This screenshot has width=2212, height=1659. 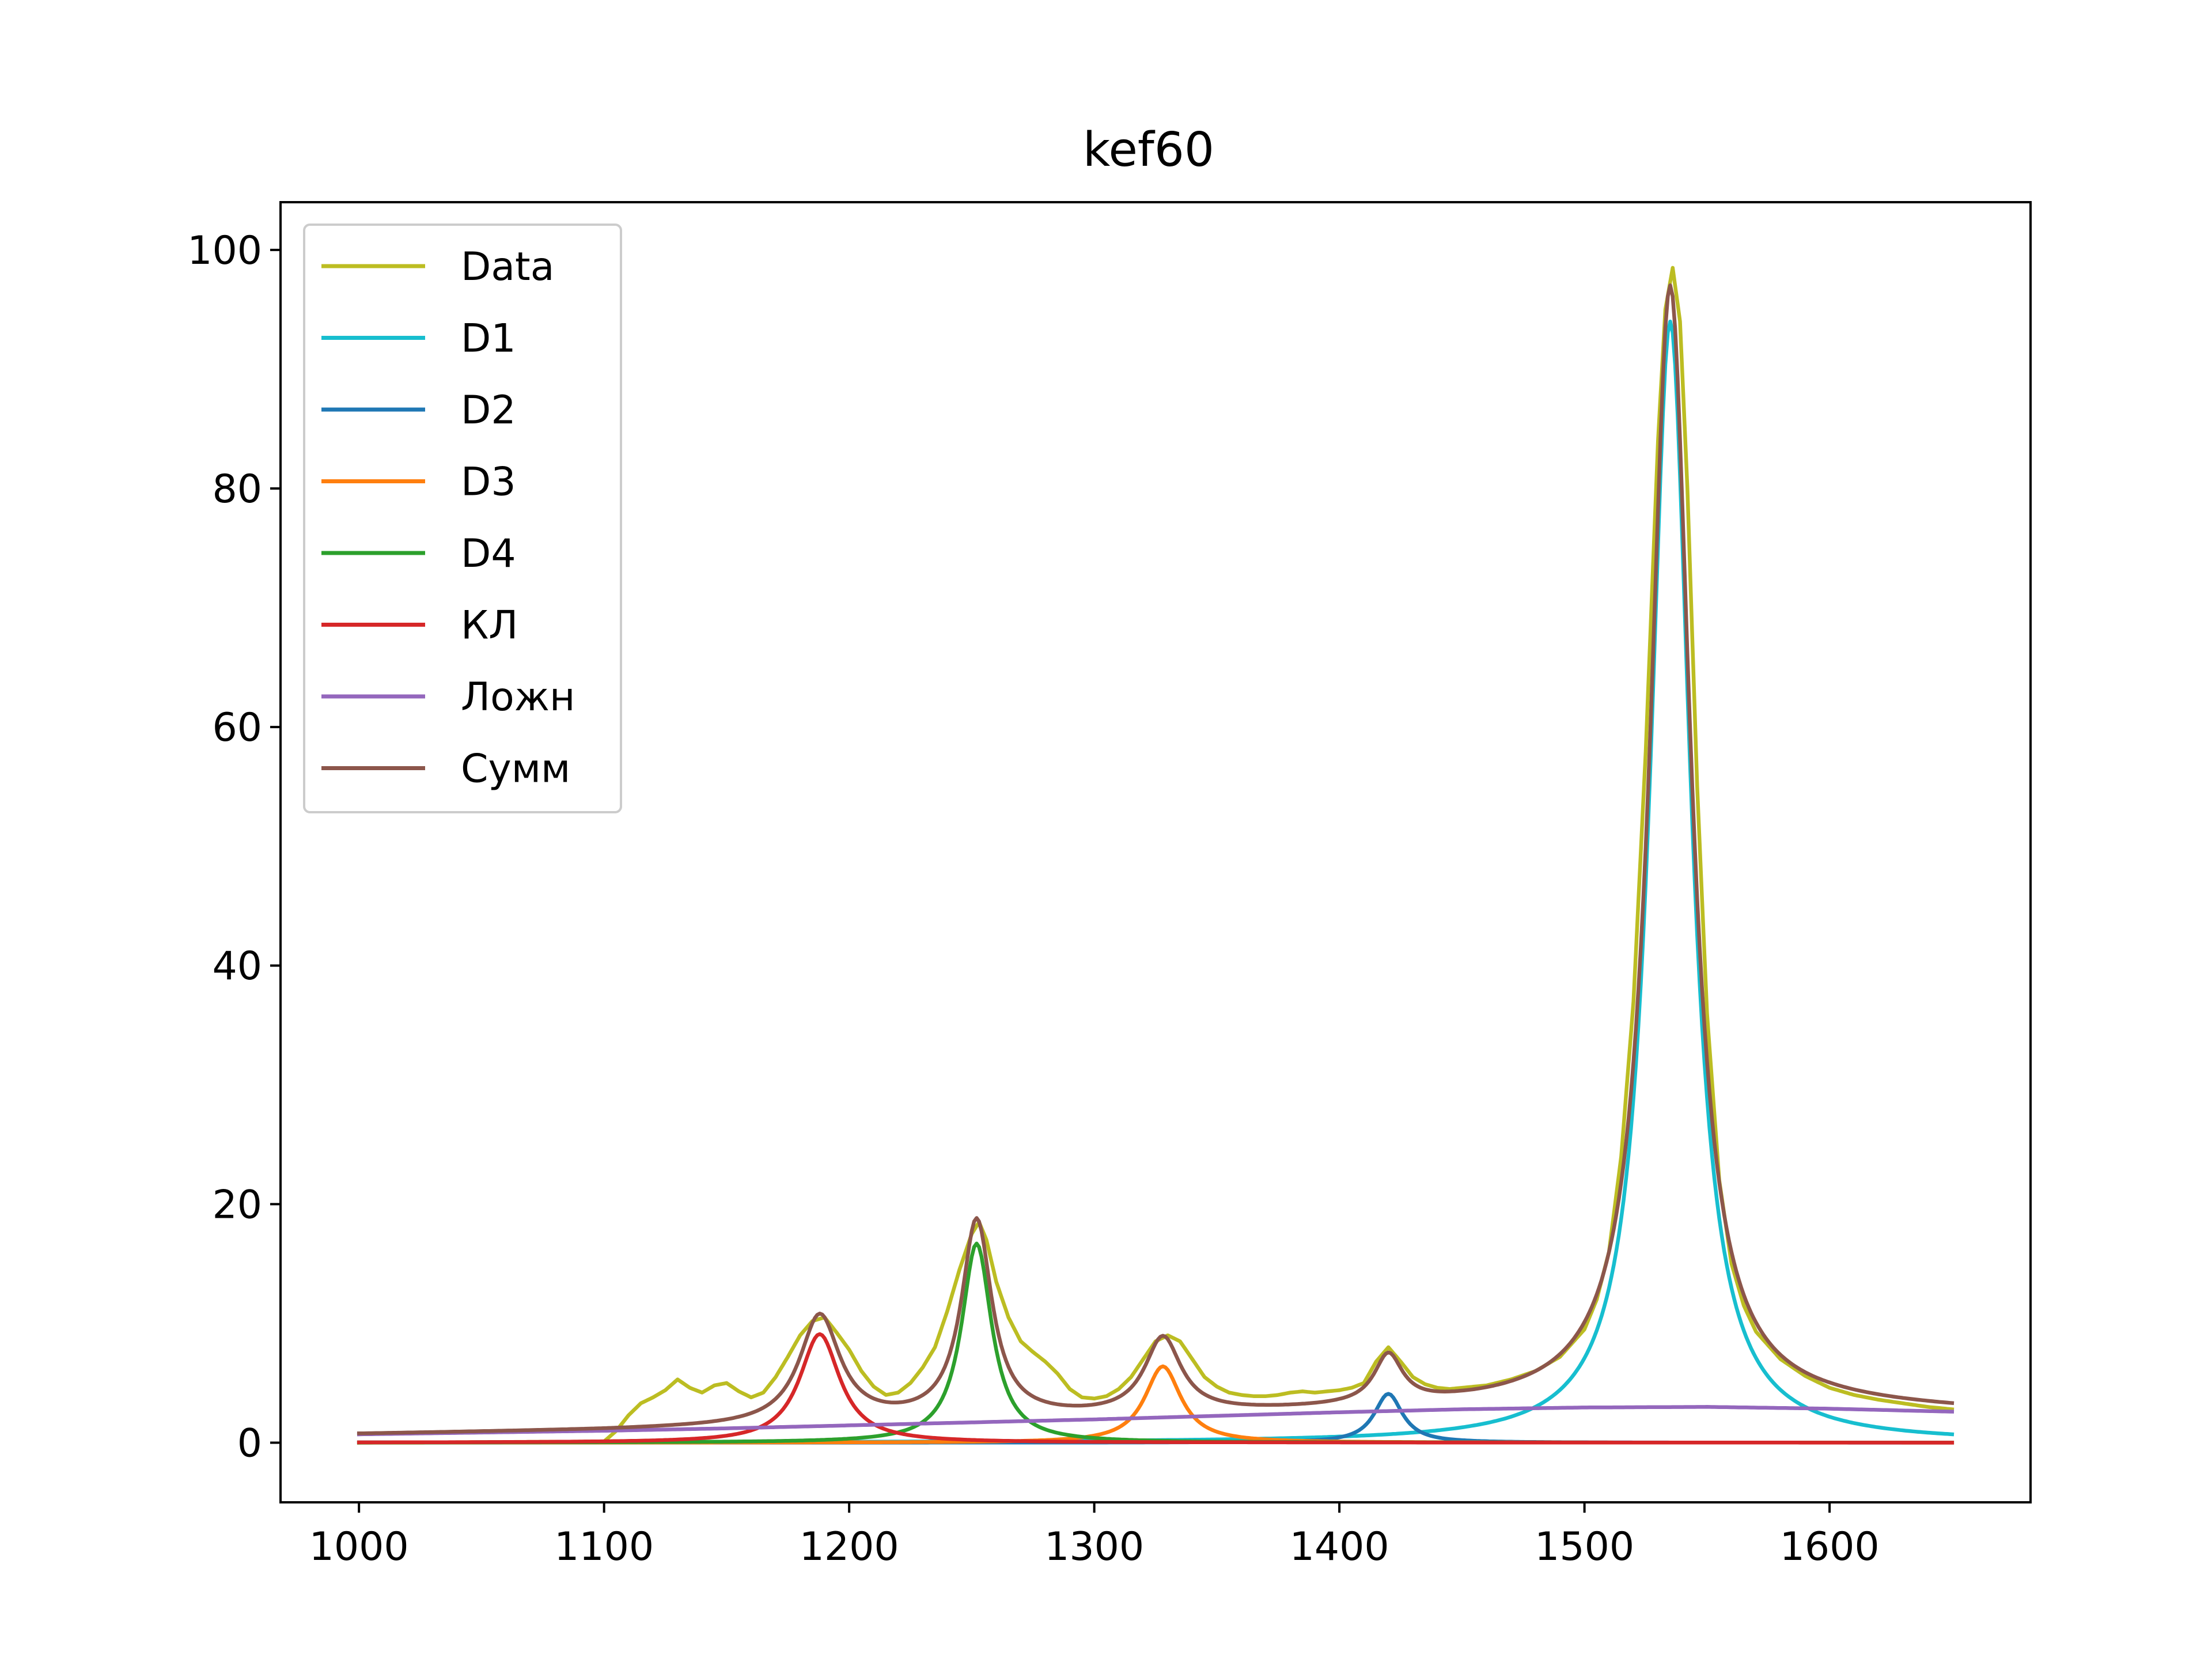 I want to click on y-tick-label: 20, so click(x=237, y=1205).